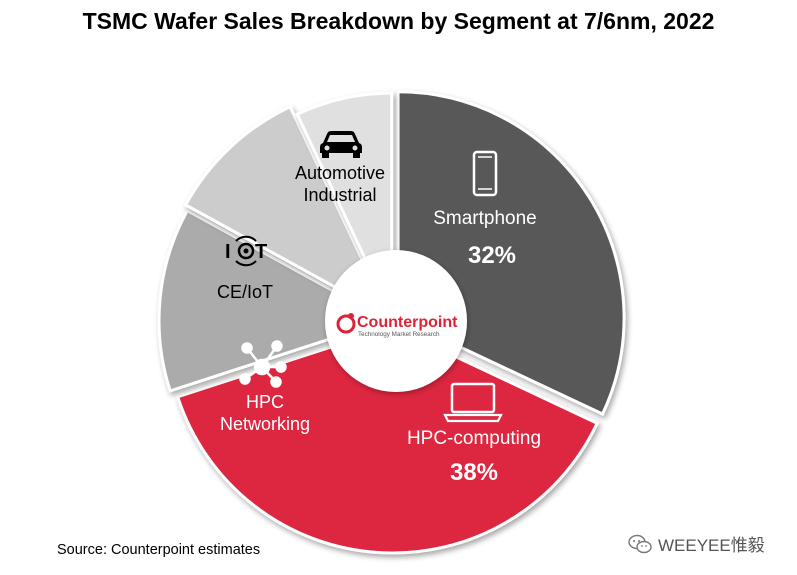 The height and width of the screenshot is (575, 797). Describe the element at coordinates (492, 255) in the screenshot. I see `slice-value-label: 32%` at that location.